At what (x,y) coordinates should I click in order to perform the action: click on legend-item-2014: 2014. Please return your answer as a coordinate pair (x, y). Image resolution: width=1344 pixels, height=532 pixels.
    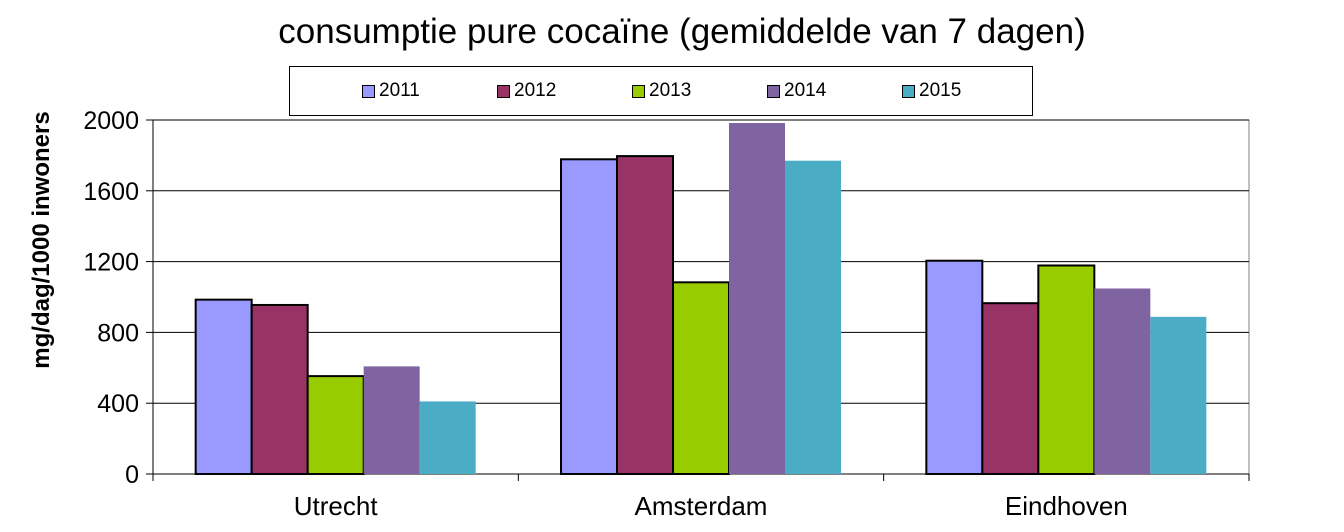
    Looking at the image, I should click on (796, 91).